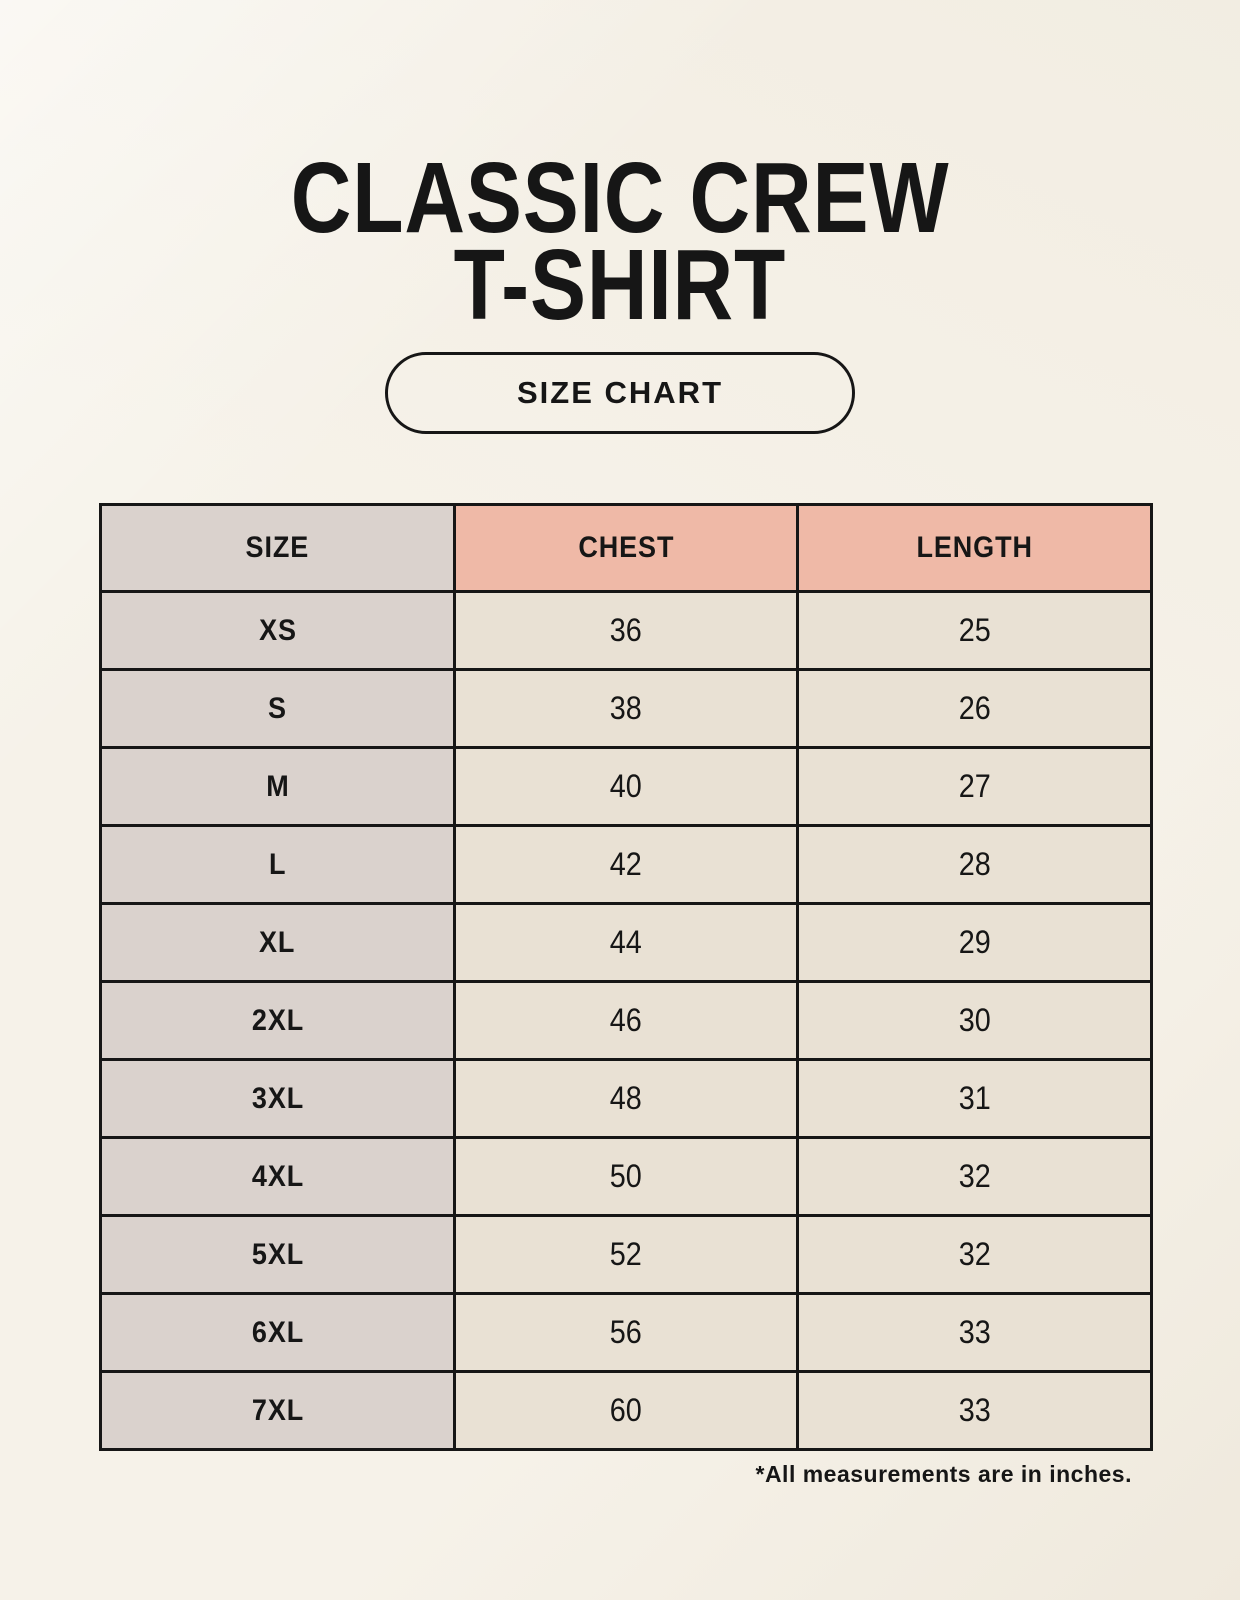 Image resolution: width=1240 pixels, height=1600 pixels. What do you see at coordinates (974, 630) in the screenshot?
I see `length-cell: 25` at bounding box center [974, 630].